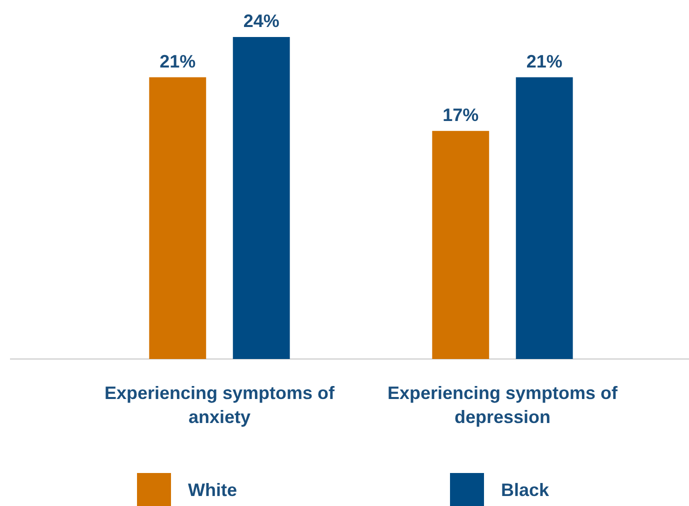  What do you see at coordinates (503, 405) in the screenshot?
I see `x-tick-label: Experiencing symptoms of depression` at bounding box center [503, 405].